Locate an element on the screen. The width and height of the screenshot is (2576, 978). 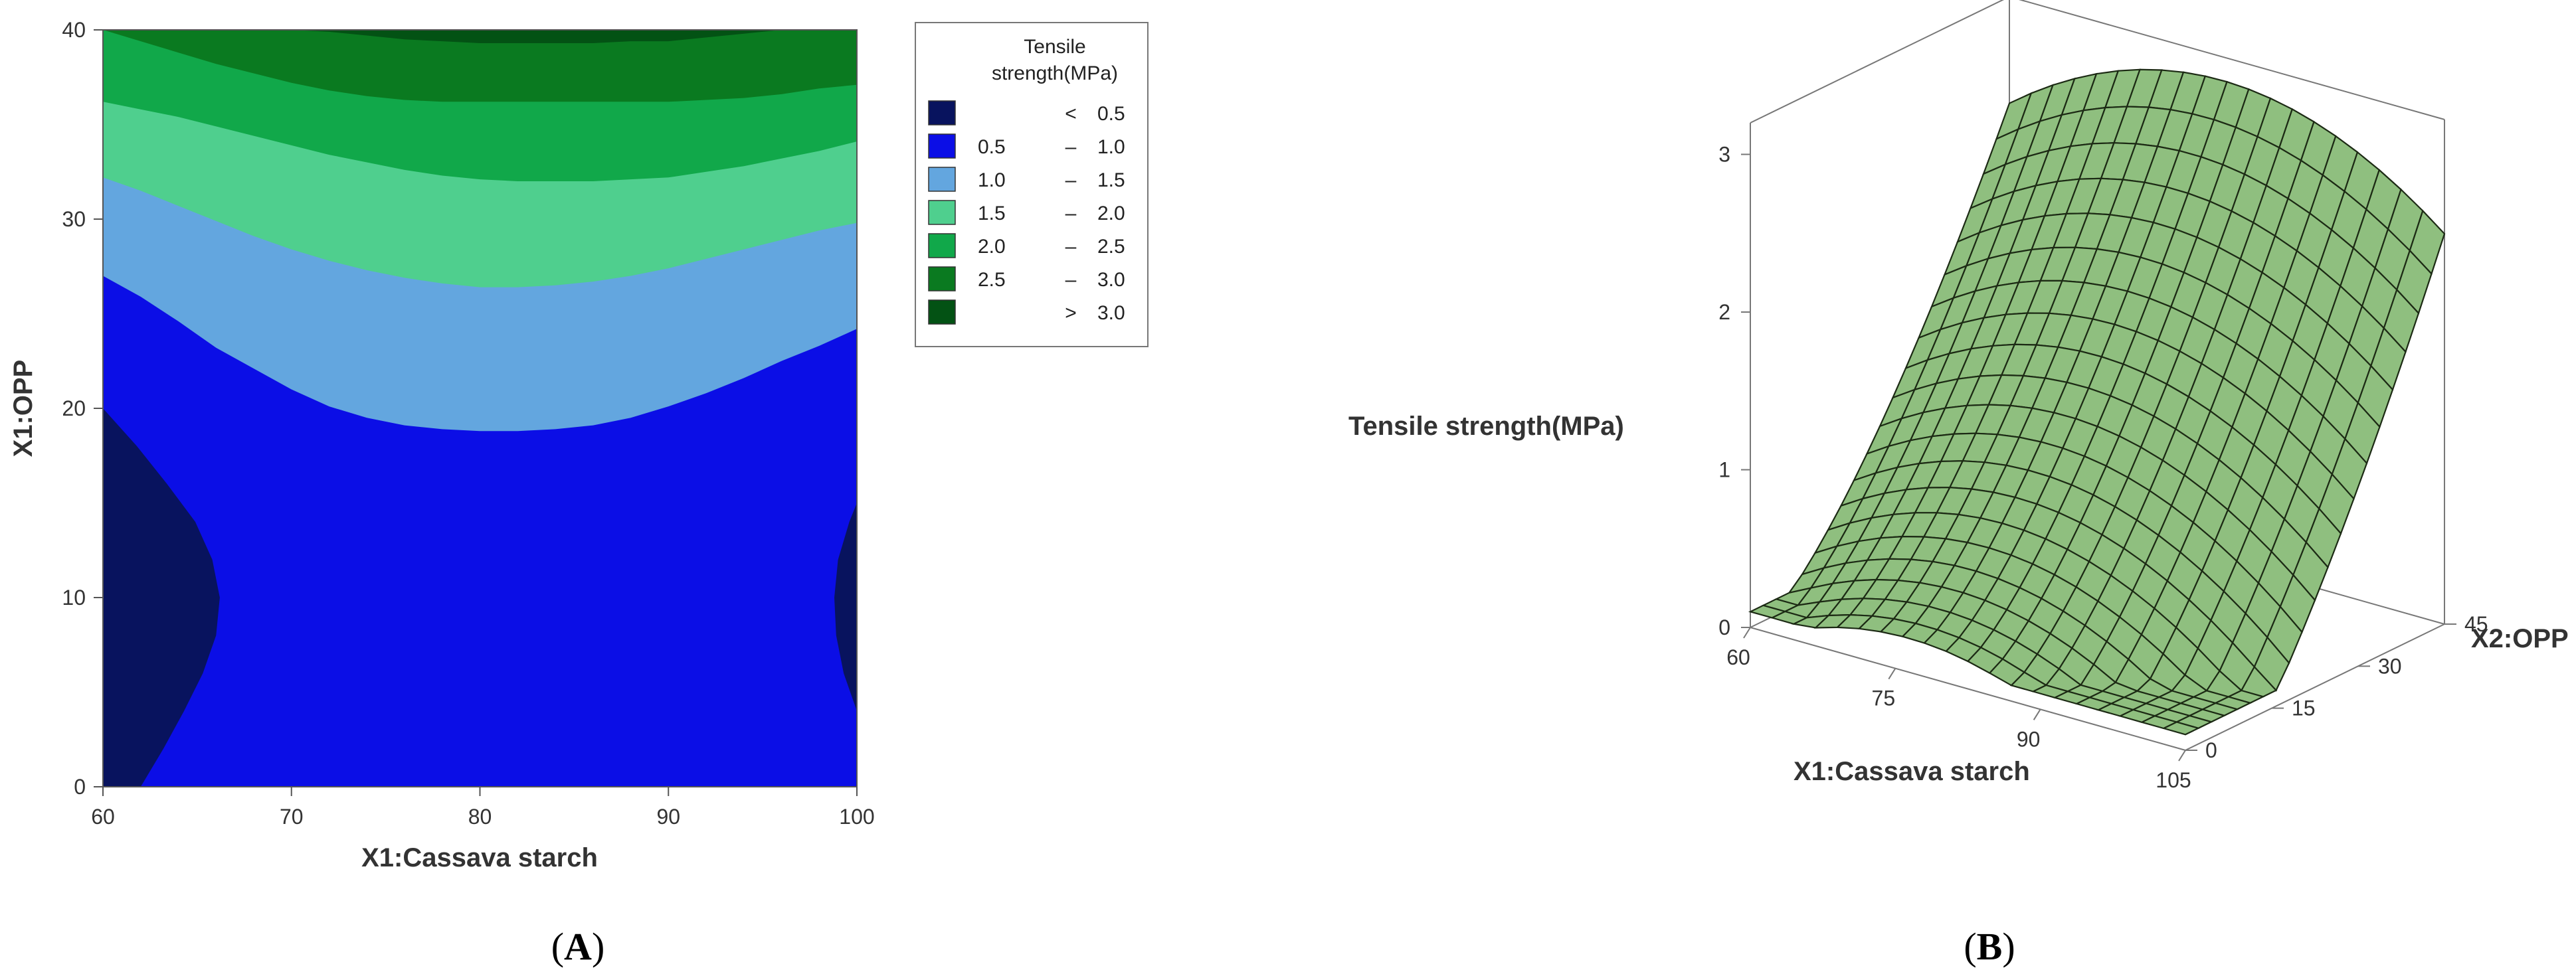
panel-letter-b: B is located at coordinates (1990, 946).